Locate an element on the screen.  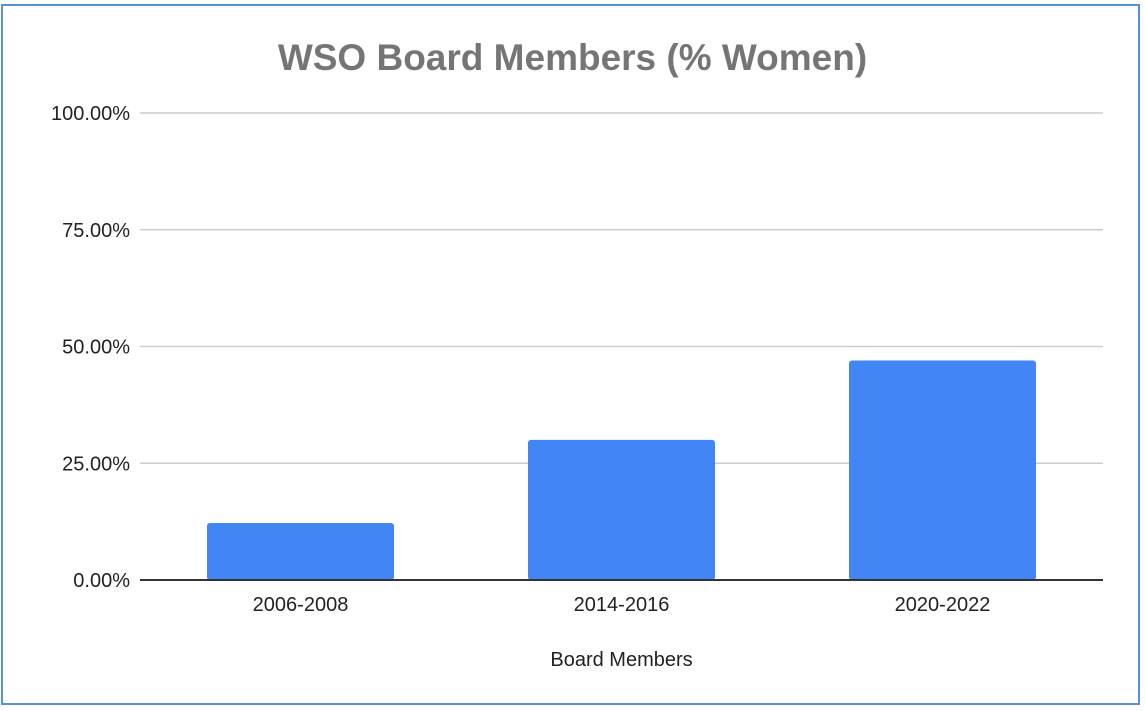
x-tick-label: 2014-2016 is located at coordinates (622, 605).